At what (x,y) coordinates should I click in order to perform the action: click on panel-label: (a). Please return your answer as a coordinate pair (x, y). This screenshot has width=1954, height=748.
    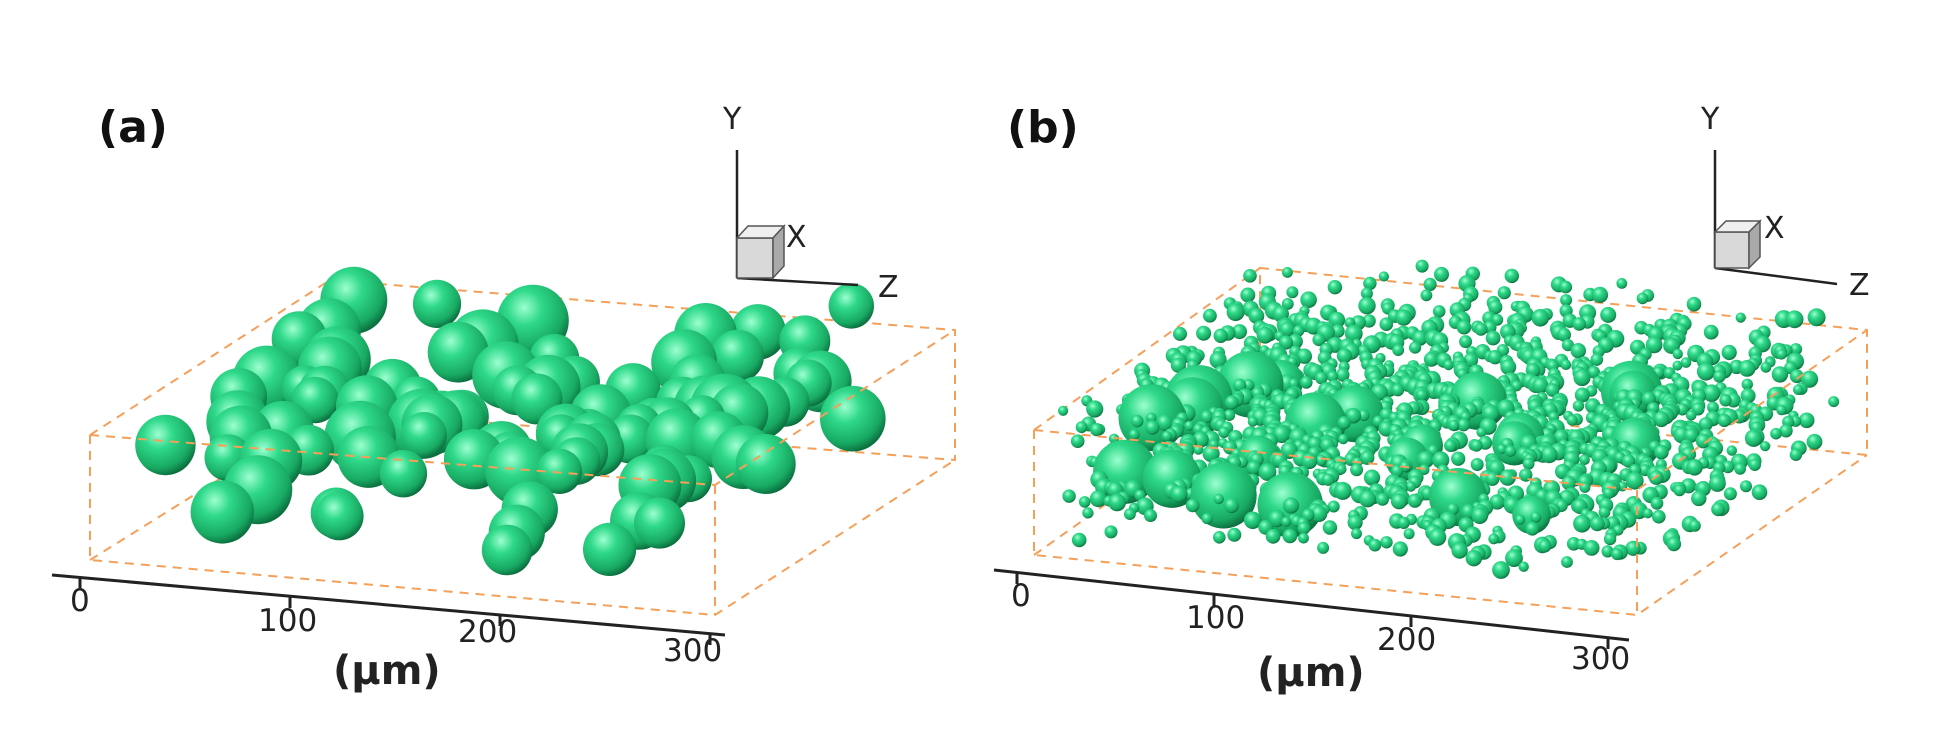
    Looking at the image, I should click on (133, 127).